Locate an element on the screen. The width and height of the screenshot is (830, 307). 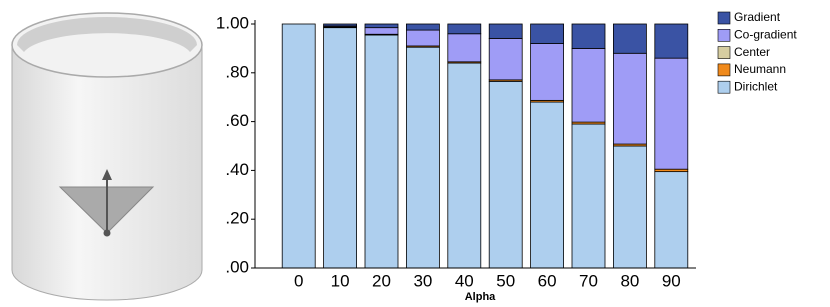
legend-label: Co-gradient is located at coordinates (765, 34).